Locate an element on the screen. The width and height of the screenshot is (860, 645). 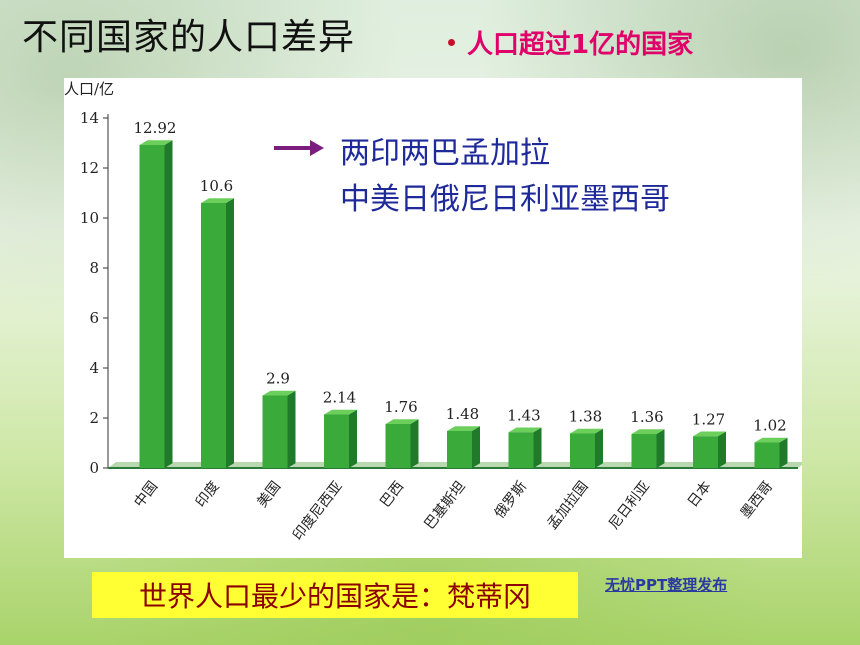
x-tick-label: 巴西 is located at coordinates (392, 495).